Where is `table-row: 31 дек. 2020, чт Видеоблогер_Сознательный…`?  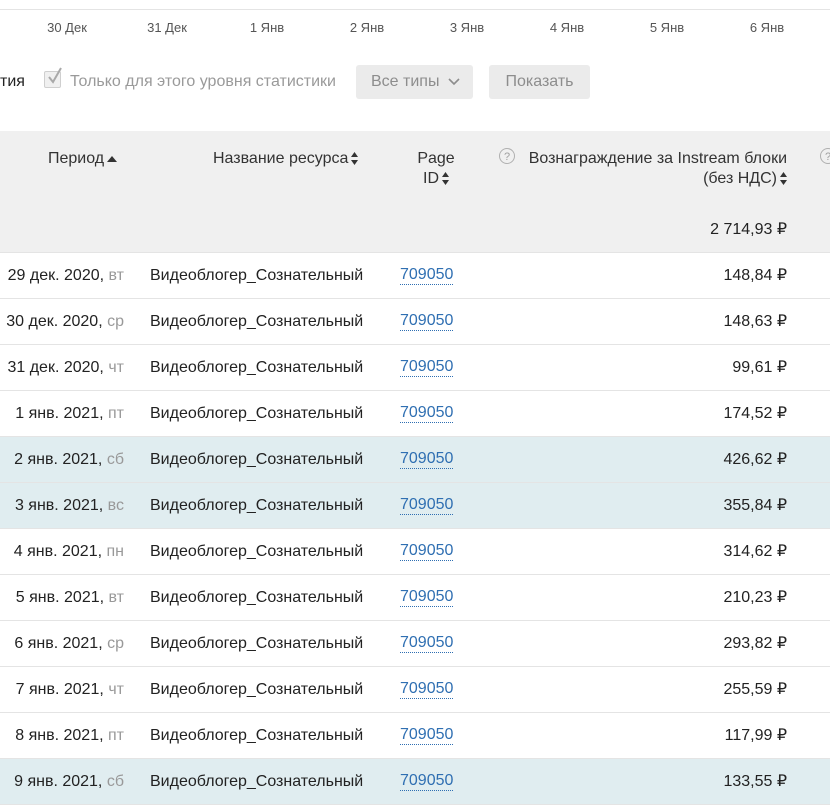 table-row: 31 дек. 2020, чт Видеоблогер_Сознательный… is located at coordinates (415, 368).